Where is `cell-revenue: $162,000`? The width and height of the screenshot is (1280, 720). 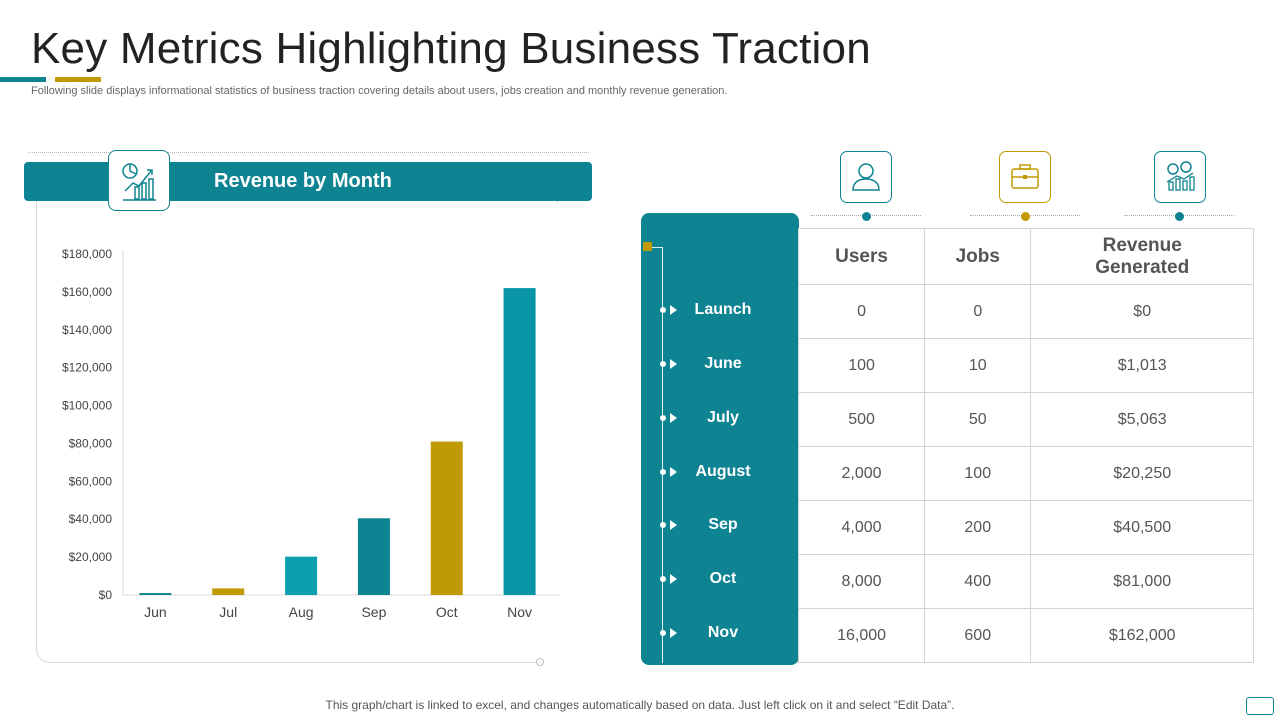
cell-revenue: $162,000 is located at coordinates (1142, 635).